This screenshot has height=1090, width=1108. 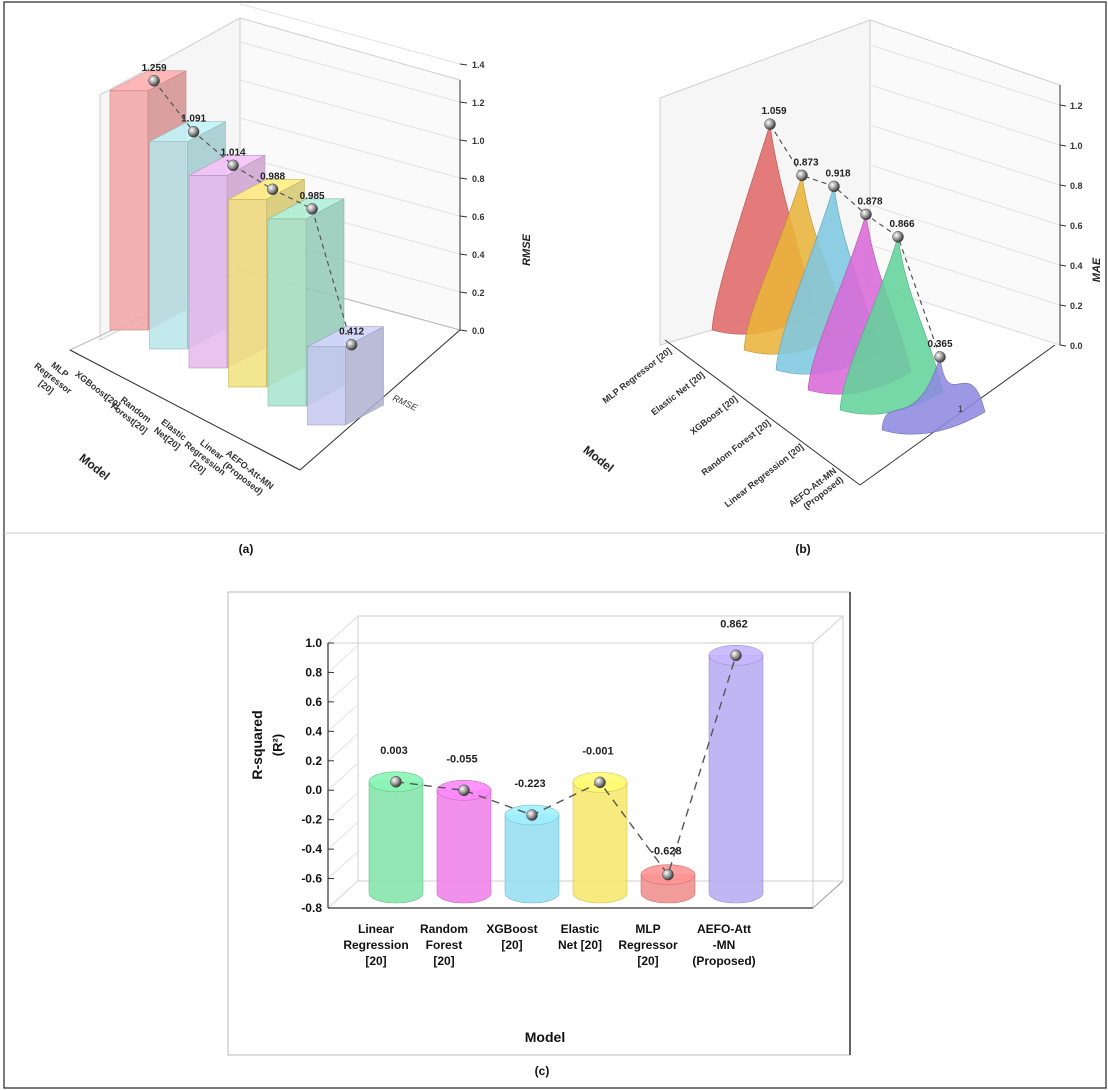 I want to click on category-label: Linear Regression [20], so click(x=375, y=945).